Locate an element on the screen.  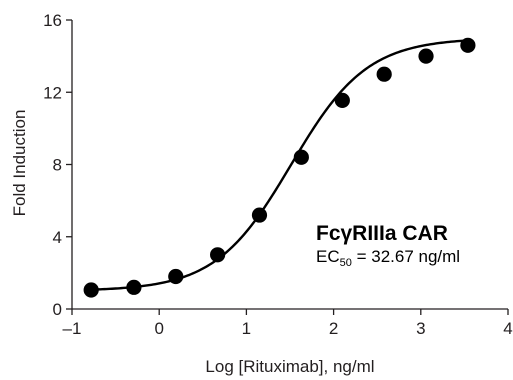
y-tick-label: 0 is located at coordinates (57, 309).